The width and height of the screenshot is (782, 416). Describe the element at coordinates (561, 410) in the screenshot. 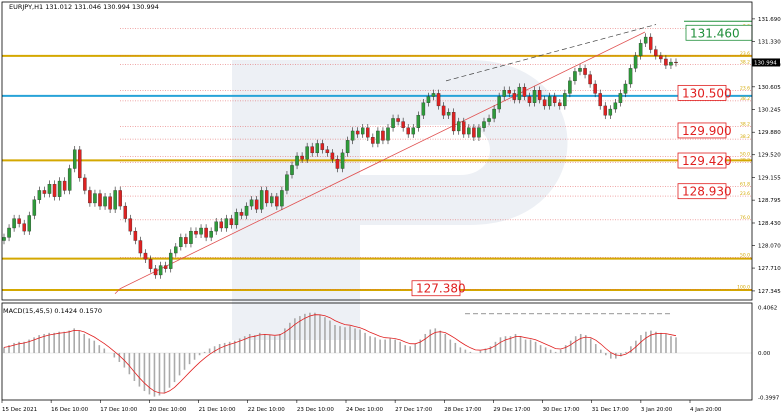

I see `time-label: 30 Dec 17:00` at that location.